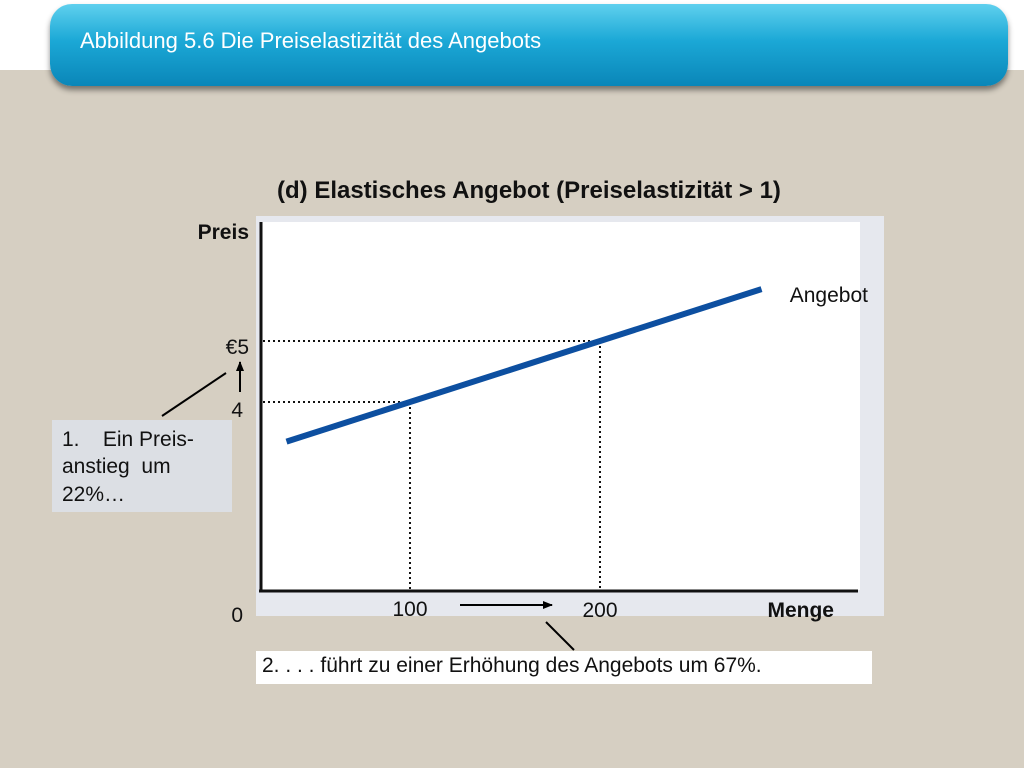 This screenshot has width=1024, height=768. Describe the element at coordinates (194, 394) in the screenshot. I see `note1-leader-line` at that location.